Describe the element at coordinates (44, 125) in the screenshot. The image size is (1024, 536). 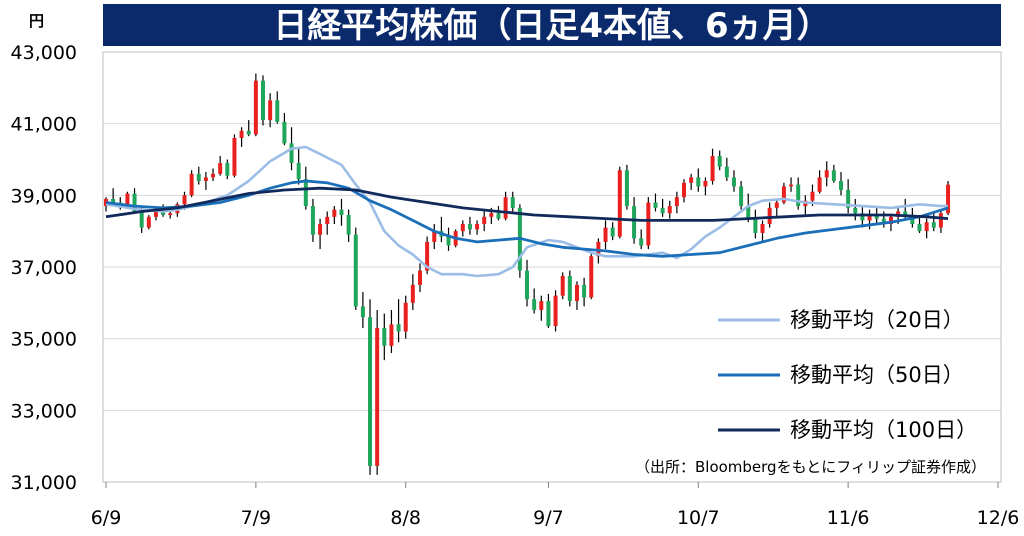
I see `y-tick-label: 41,000` at that location.